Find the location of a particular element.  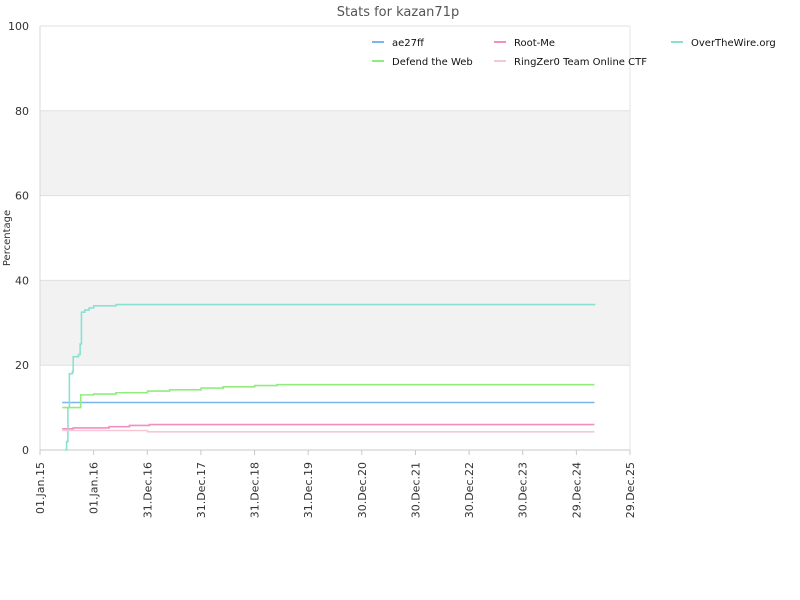

x-tick-label: 31.Dec.17 is located at coordinates (201, 490).